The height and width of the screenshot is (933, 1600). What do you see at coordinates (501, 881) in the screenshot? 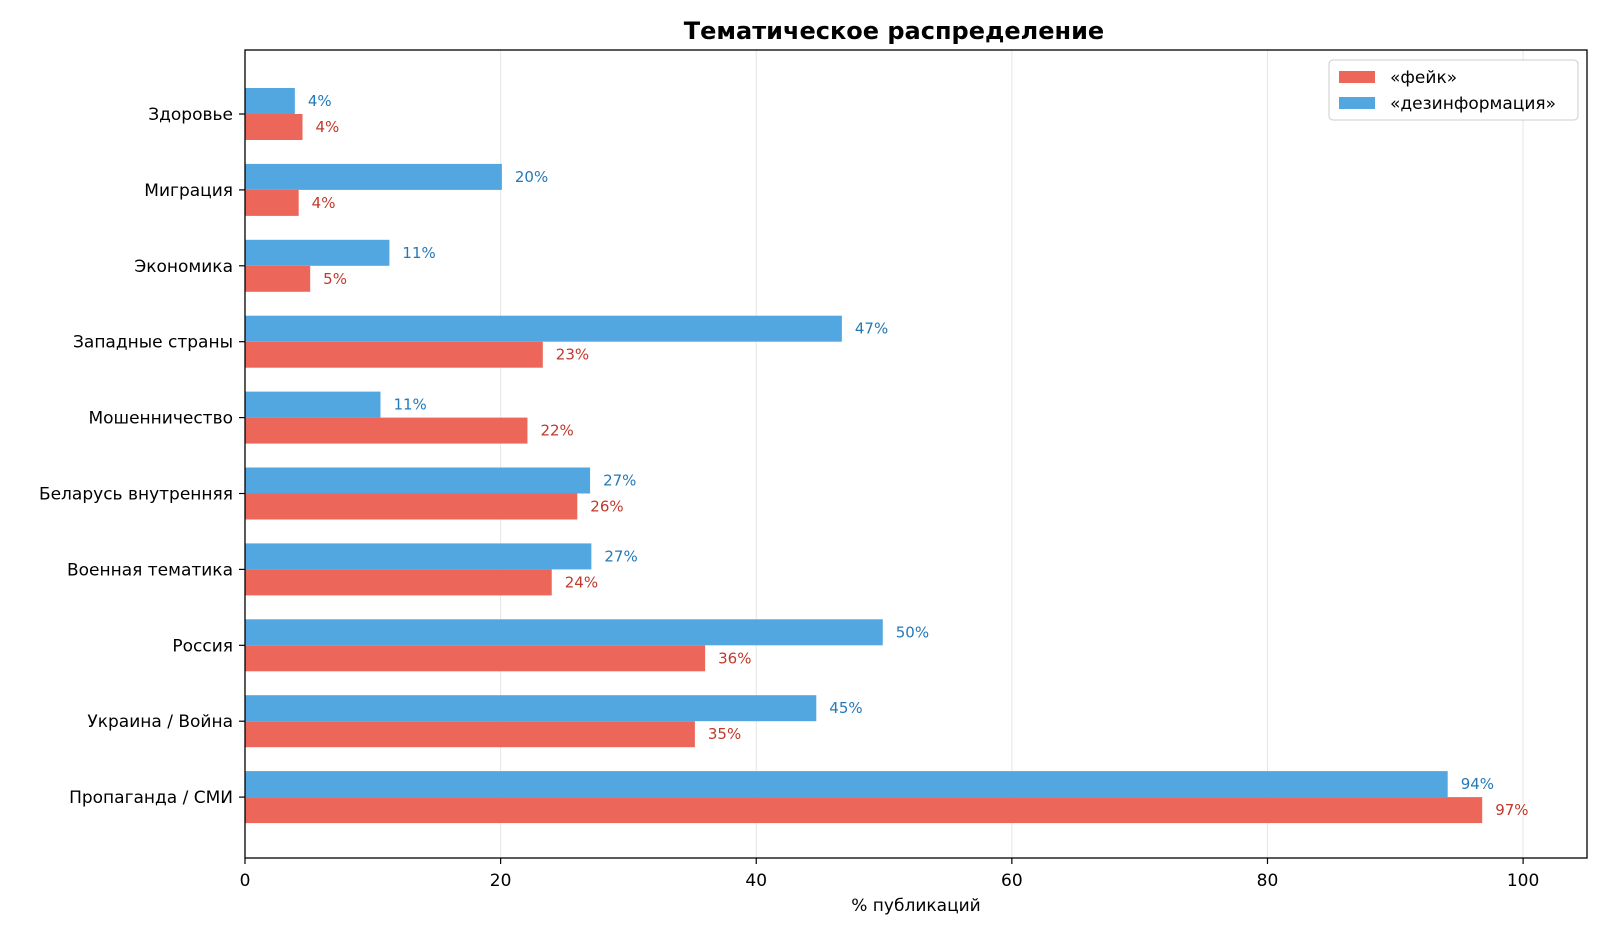
I see `x-tick-label: 20` at bounding box center [501, 881].